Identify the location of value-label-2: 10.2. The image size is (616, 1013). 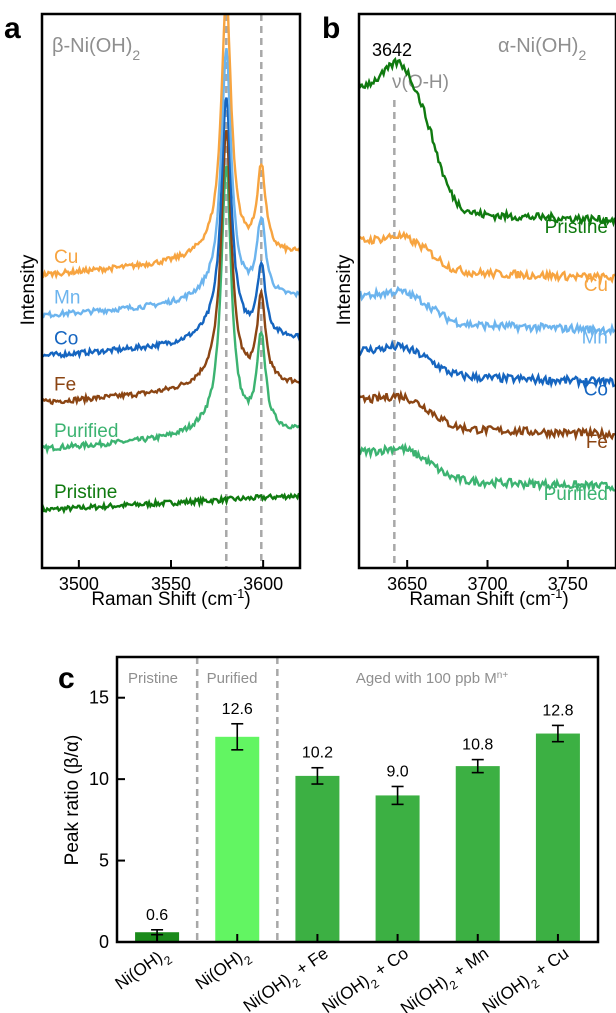
(317, 753).